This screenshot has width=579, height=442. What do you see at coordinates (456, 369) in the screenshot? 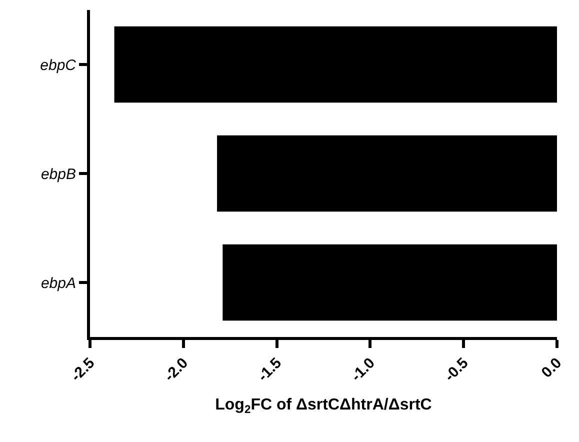
I see `x-tick-label: -0.5` at bounding box center [456, 369].